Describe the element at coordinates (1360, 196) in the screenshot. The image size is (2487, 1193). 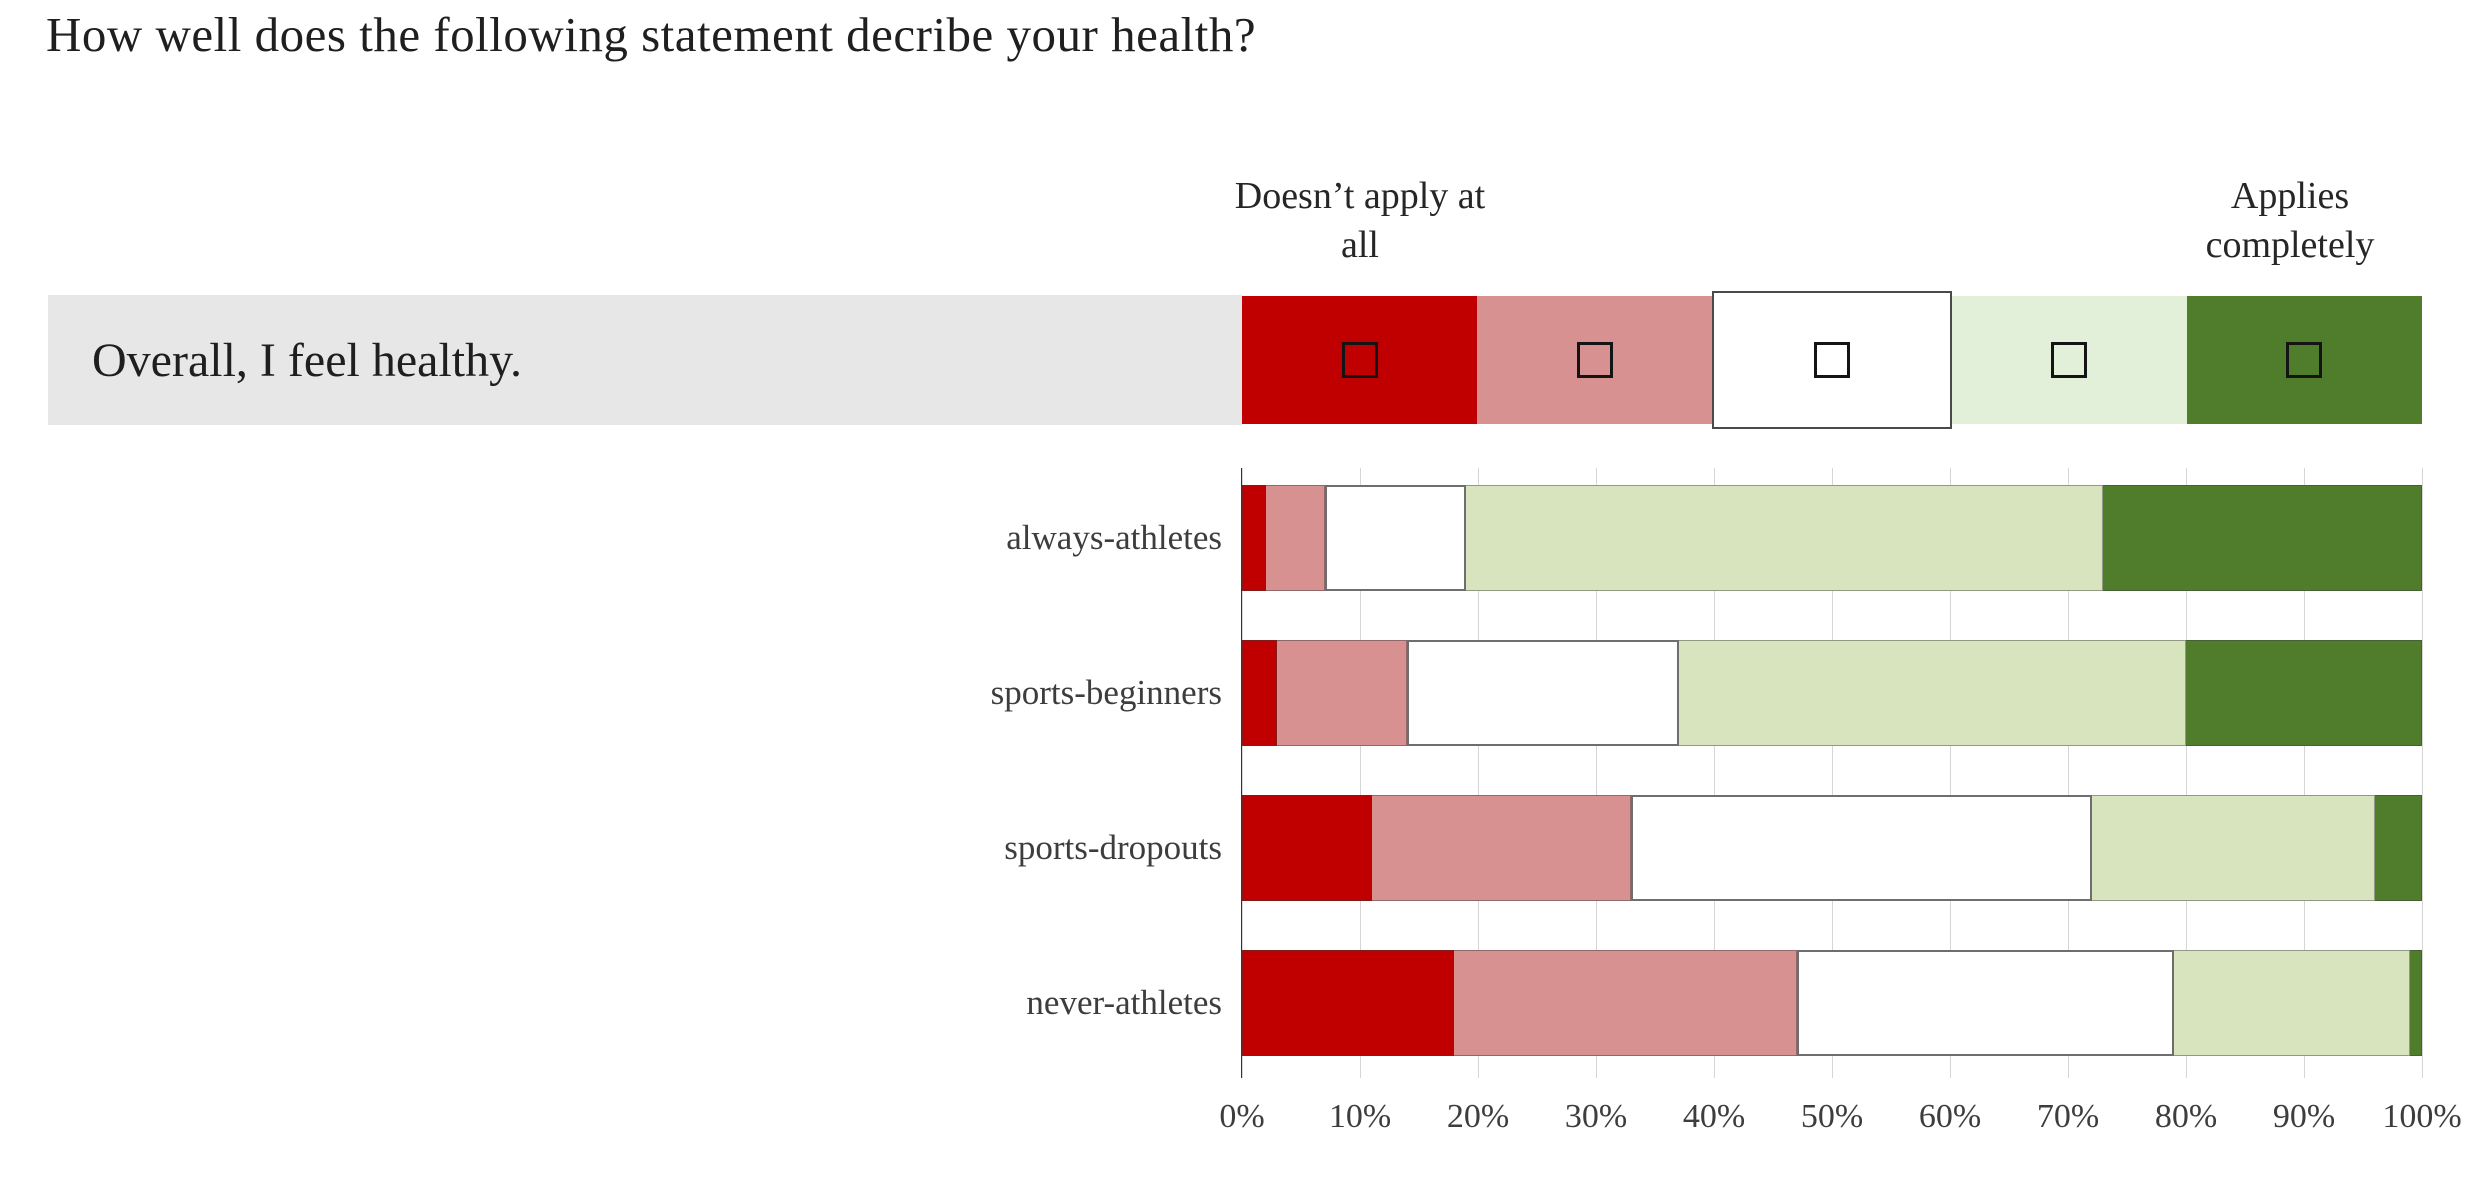
I see `scale-anchor-left-line1: Doesn’t apply at` at that location.